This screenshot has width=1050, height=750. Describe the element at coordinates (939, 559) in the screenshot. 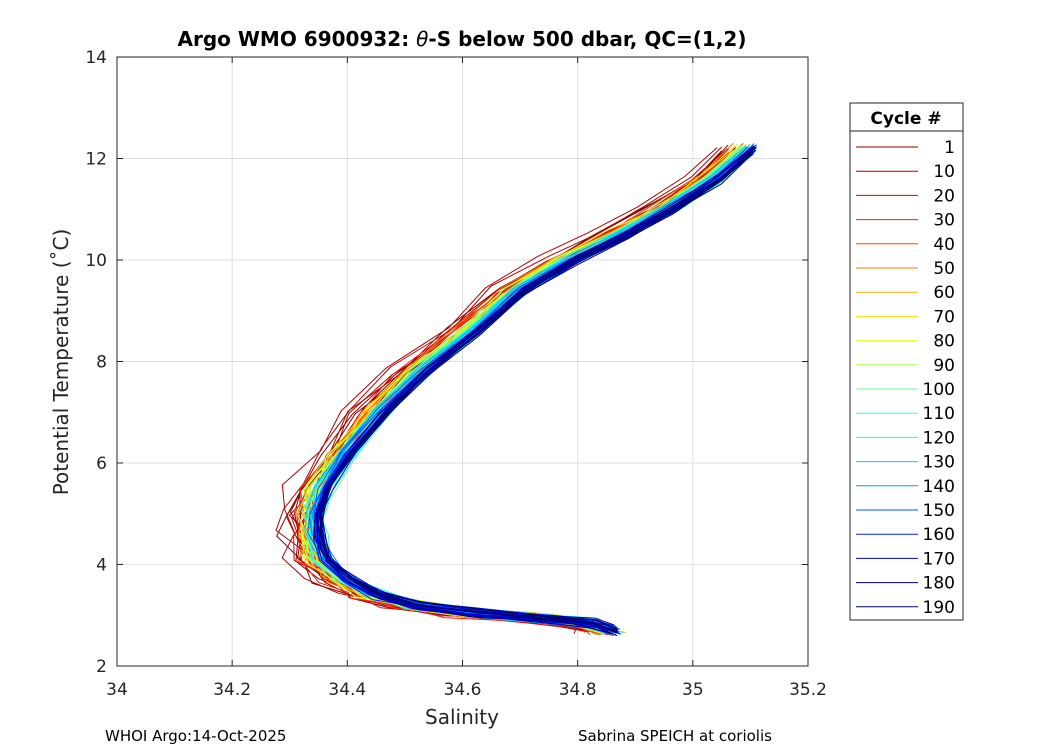

I see `legend-label-cycle-170: 170` at that location.